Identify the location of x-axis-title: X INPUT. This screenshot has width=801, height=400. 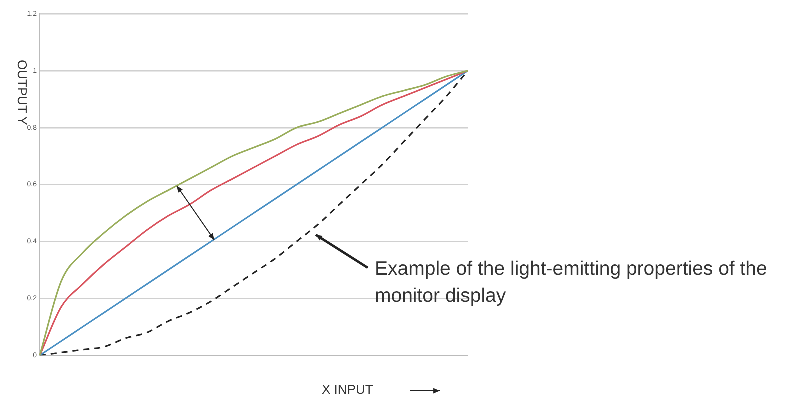
(348, 389).